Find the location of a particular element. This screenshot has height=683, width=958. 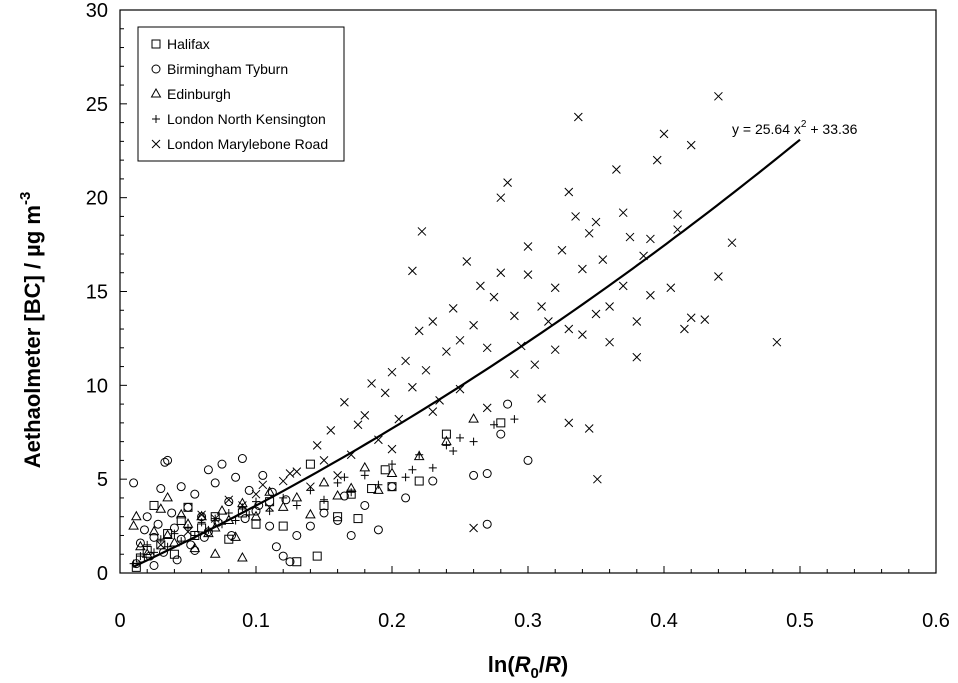

legend-item: London North Kensington is located at coordinates (239, 119).